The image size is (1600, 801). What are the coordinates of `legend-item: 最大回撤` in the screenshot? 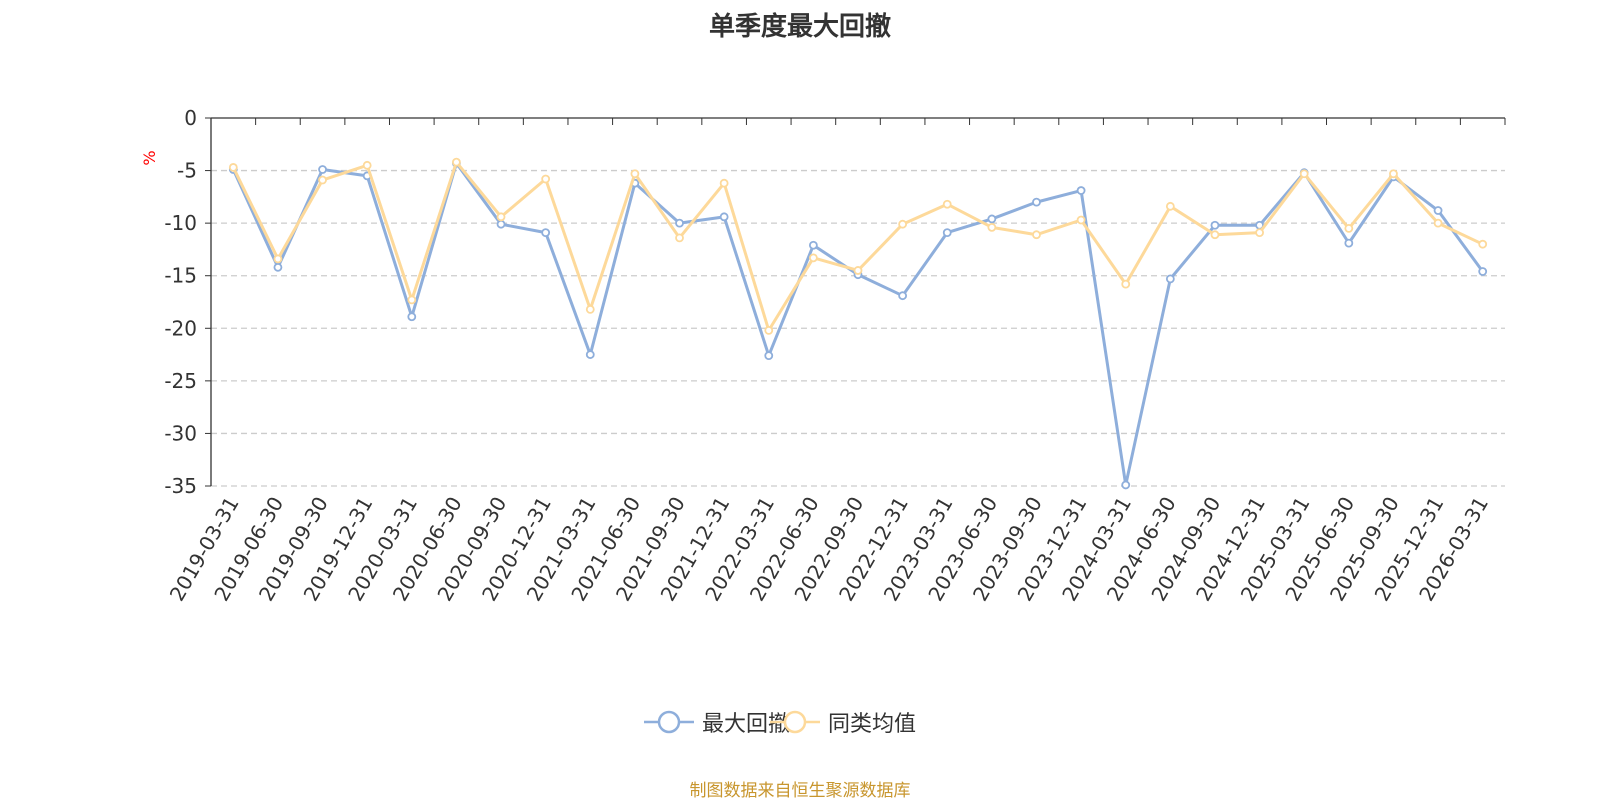 It's located at (716, 722).